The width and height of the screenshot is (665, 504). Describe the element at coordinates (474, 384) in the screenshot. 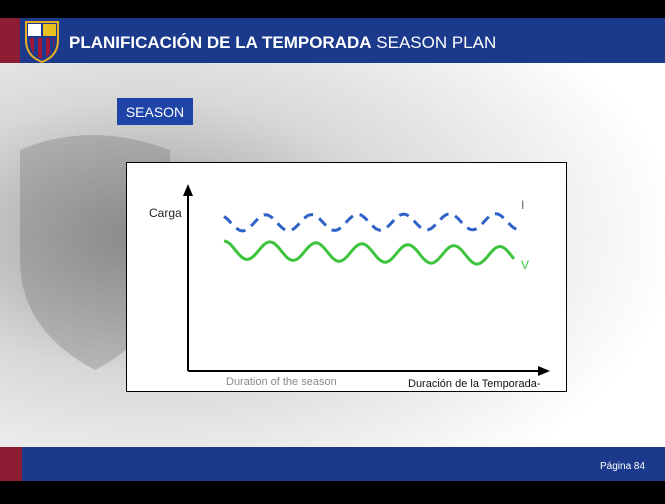

I see `x-axis-label-es: Duración de la Temporada-` at that location.